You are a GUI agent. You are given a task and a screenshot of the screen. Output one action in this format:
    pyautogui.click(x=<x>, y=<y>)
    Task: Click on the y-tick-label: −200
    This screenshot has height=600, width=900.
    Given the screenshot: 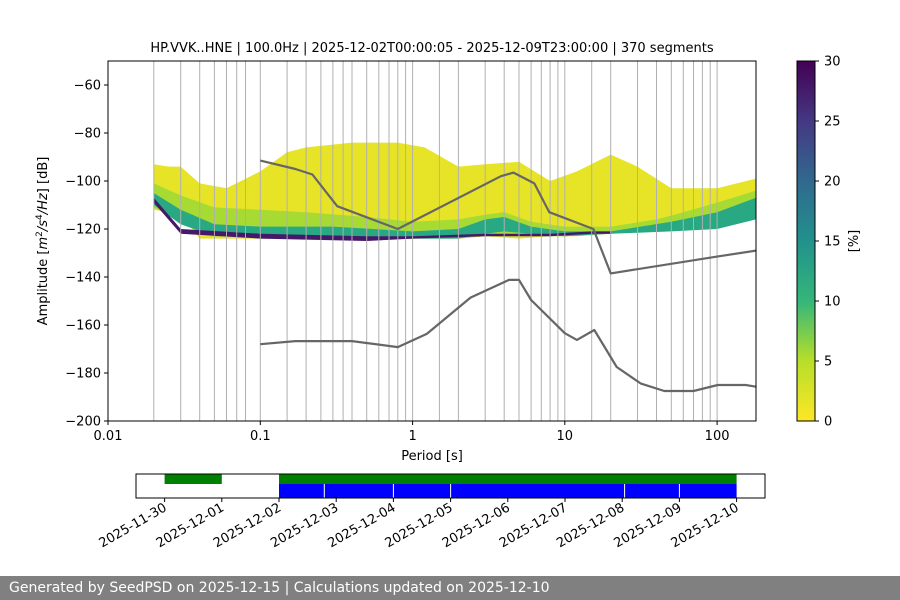 What is the action you would take?
    pyautogui.click(x=83, y=422)
    